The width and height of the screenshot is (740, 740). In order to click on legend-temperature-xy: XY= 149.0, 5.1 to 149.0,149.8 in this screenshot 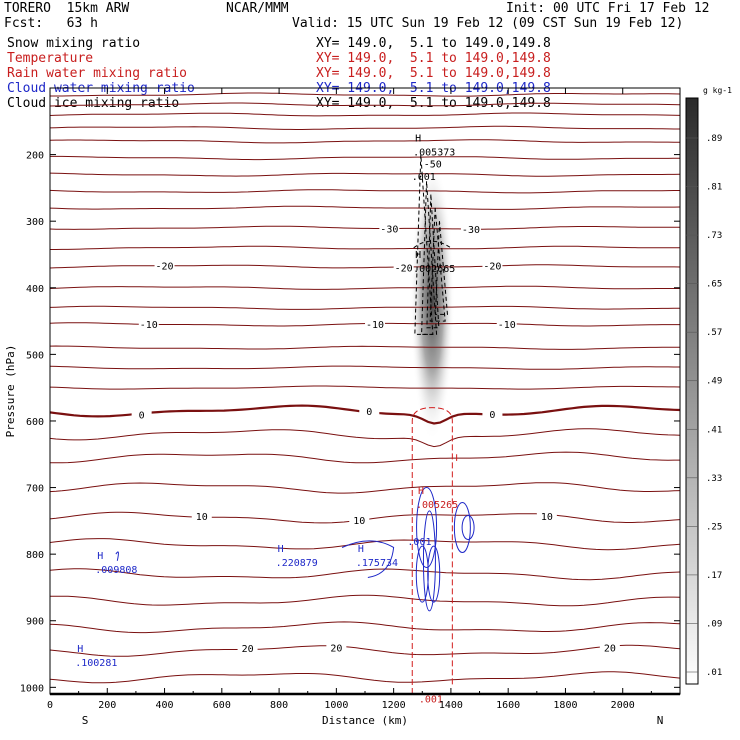, I will do `click(433, 58)`.